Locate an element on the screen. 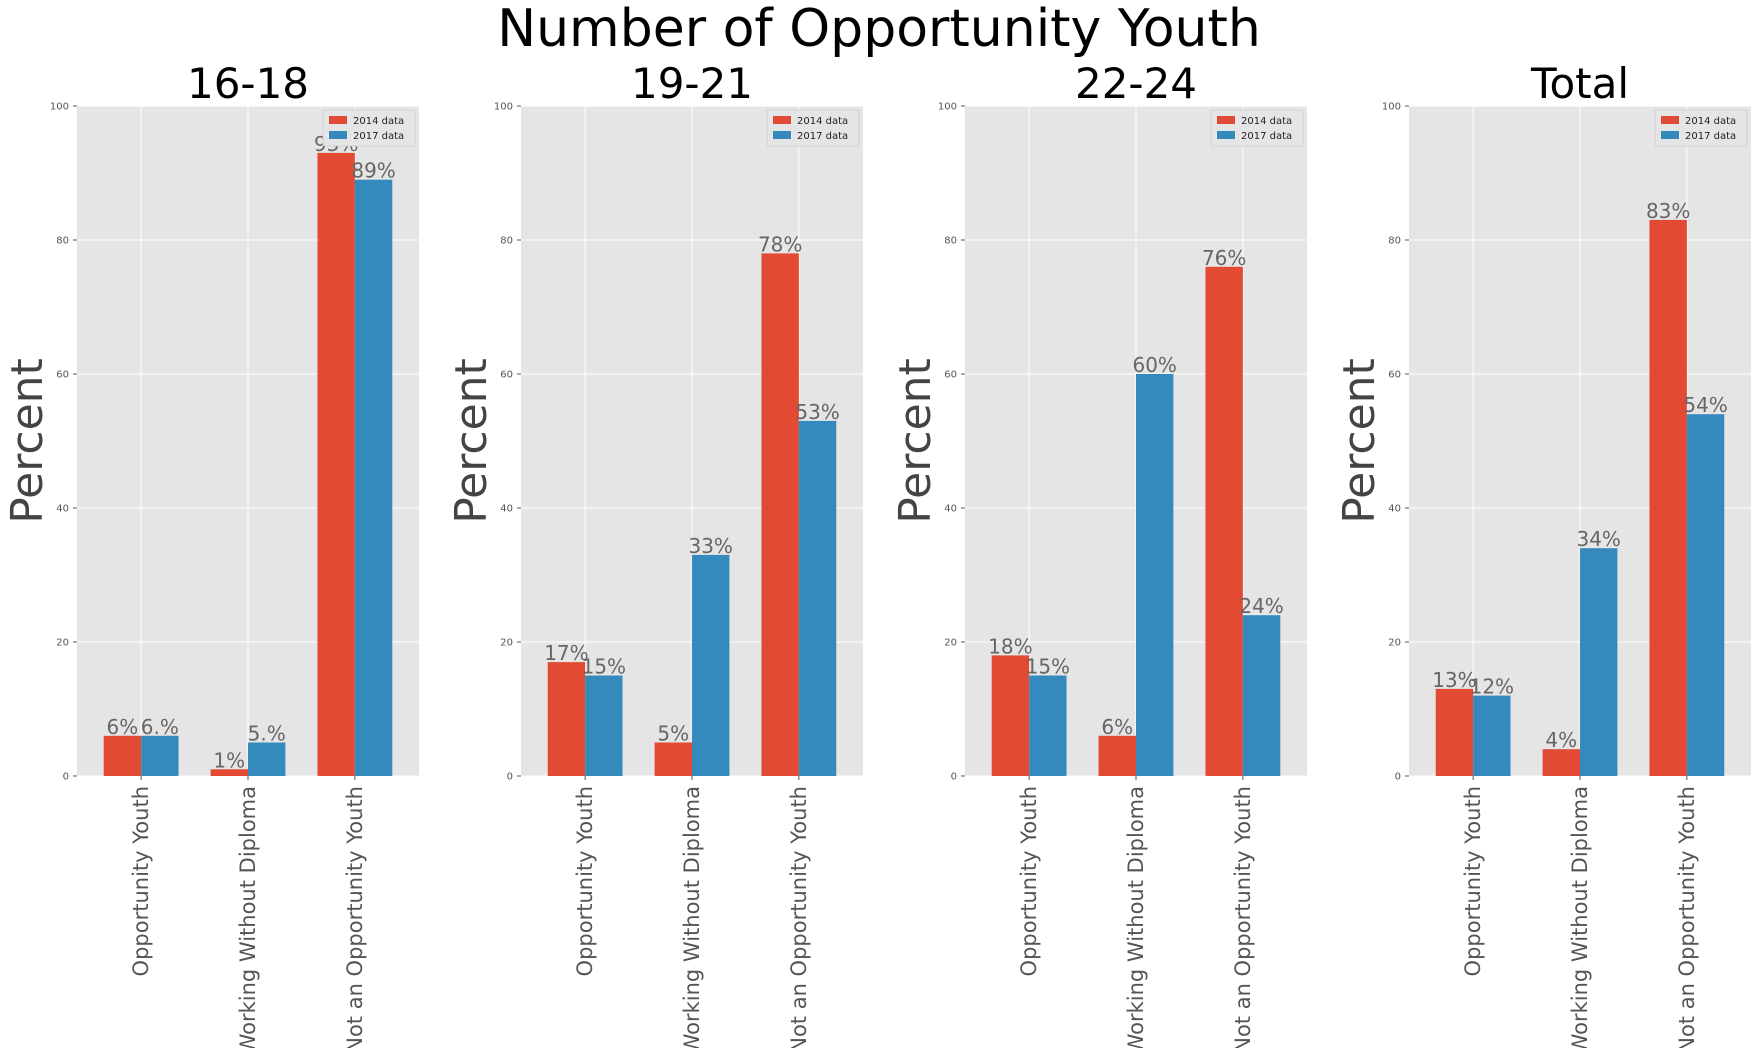 The width and height of the screenshot is (1758, 1048). subplot-title: 16-18 is located at coordinates (248, 83).